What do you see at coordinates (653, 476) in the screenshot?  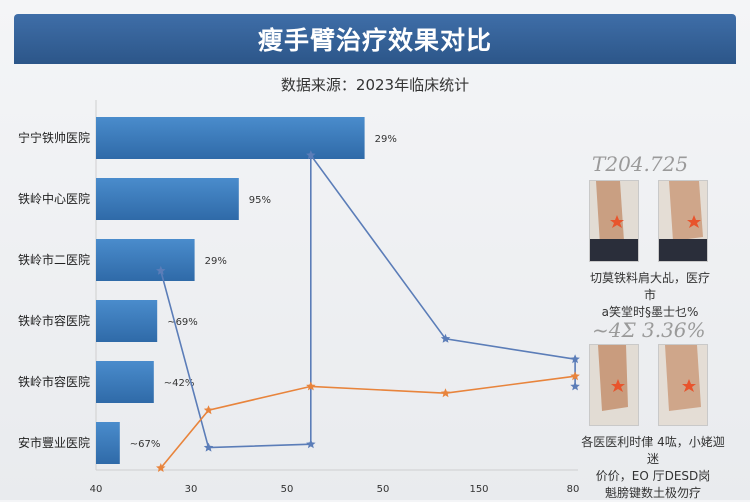 I see `side-caption-line: 价价，EO 厅DESD岗` at bounding box center [653, 476].